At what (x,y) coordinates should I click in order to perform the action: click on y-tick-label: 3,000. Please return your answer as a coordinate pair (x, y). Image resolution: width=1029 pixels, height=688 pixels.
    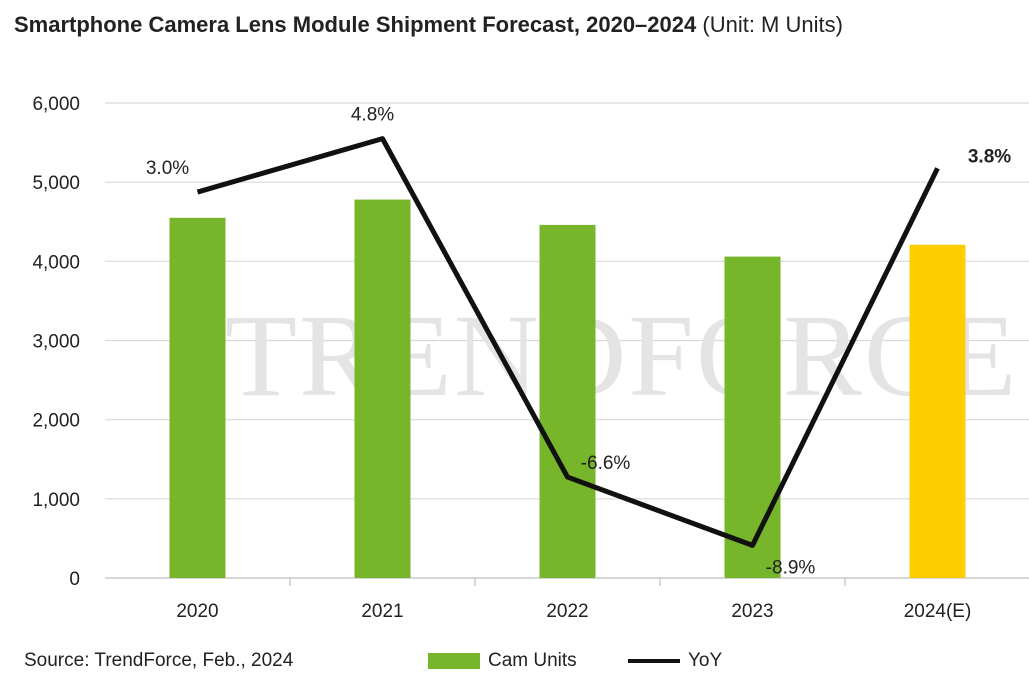
    Looking at the image, I should click on (56, 342).